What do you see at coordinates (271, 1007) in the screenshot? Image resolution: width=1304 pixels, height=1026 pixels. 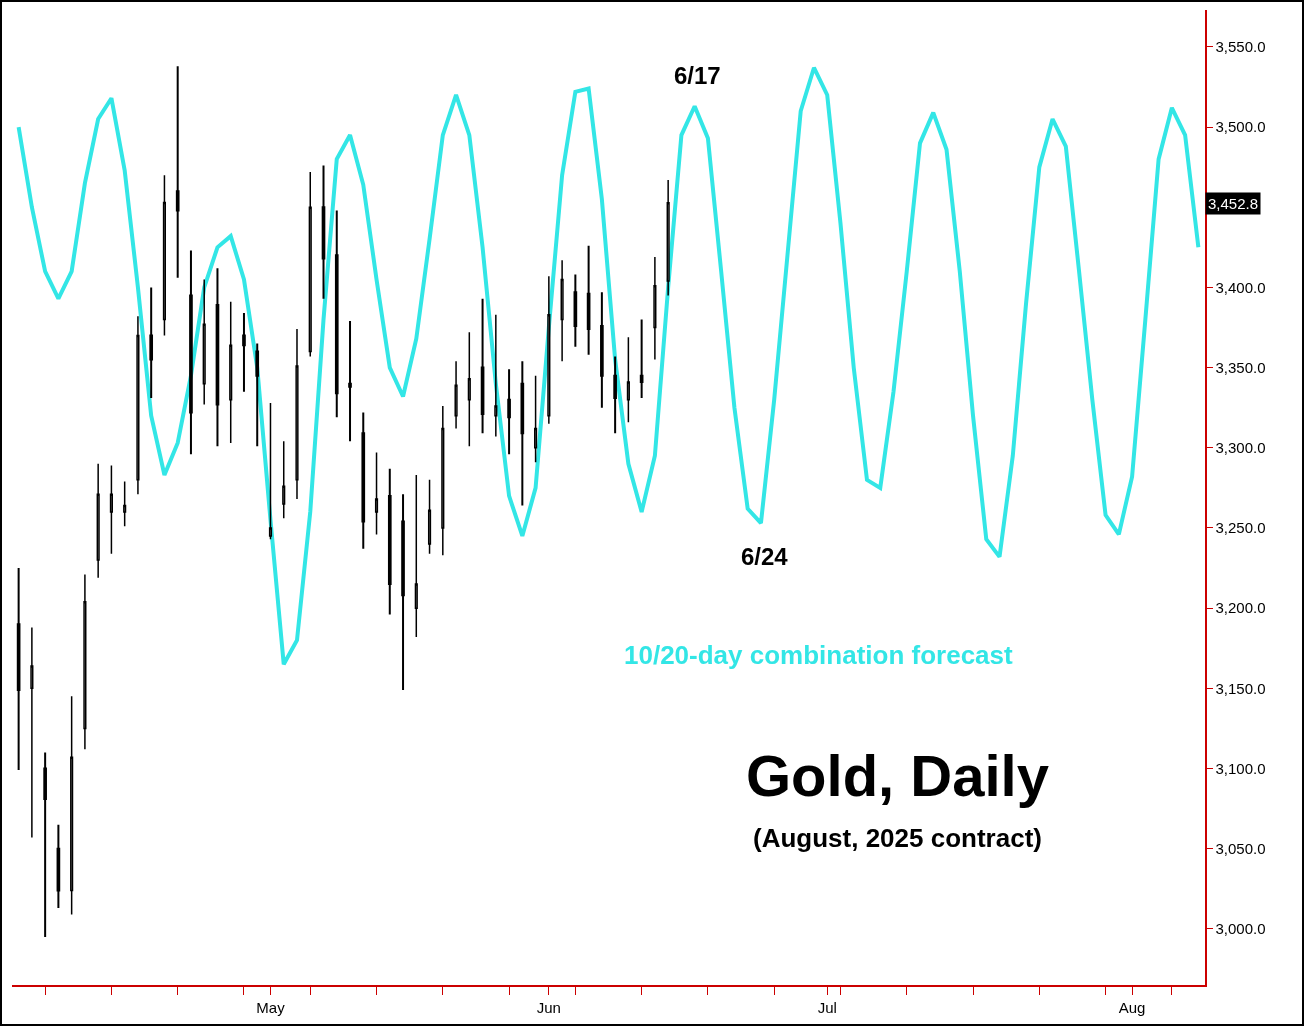 I see `x-tick-label: May` at bounding box center [271, 1007].